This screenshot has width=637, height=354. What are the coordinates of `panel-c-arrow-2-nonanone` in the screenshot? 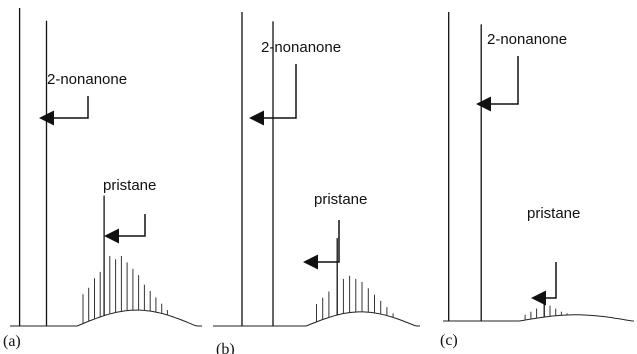 It's located at (497, 84).